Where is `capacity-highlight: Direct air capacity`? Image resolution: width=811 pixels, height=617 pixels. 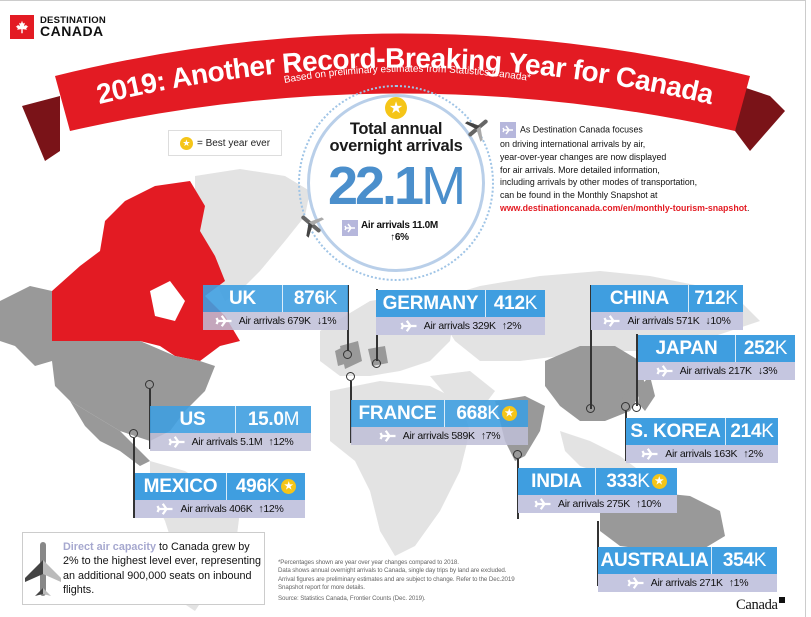
capacity-highlight: Direct air capacity is located at coordinates (110, 547).